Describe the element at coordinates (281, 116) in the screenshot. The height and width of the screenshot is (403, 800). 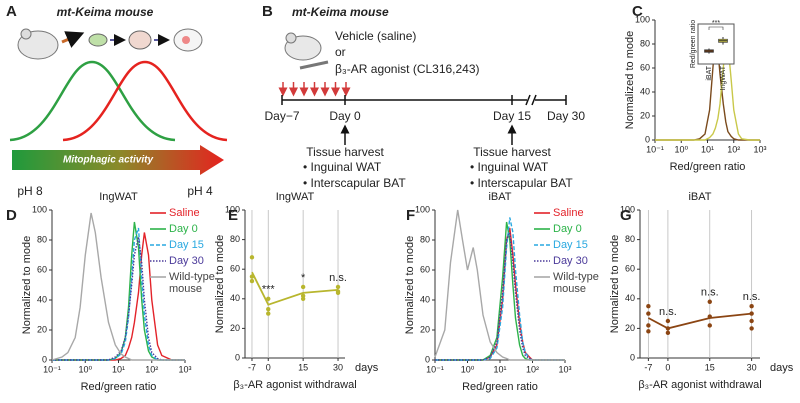
I see `timeline-label: Day−7` at that location.